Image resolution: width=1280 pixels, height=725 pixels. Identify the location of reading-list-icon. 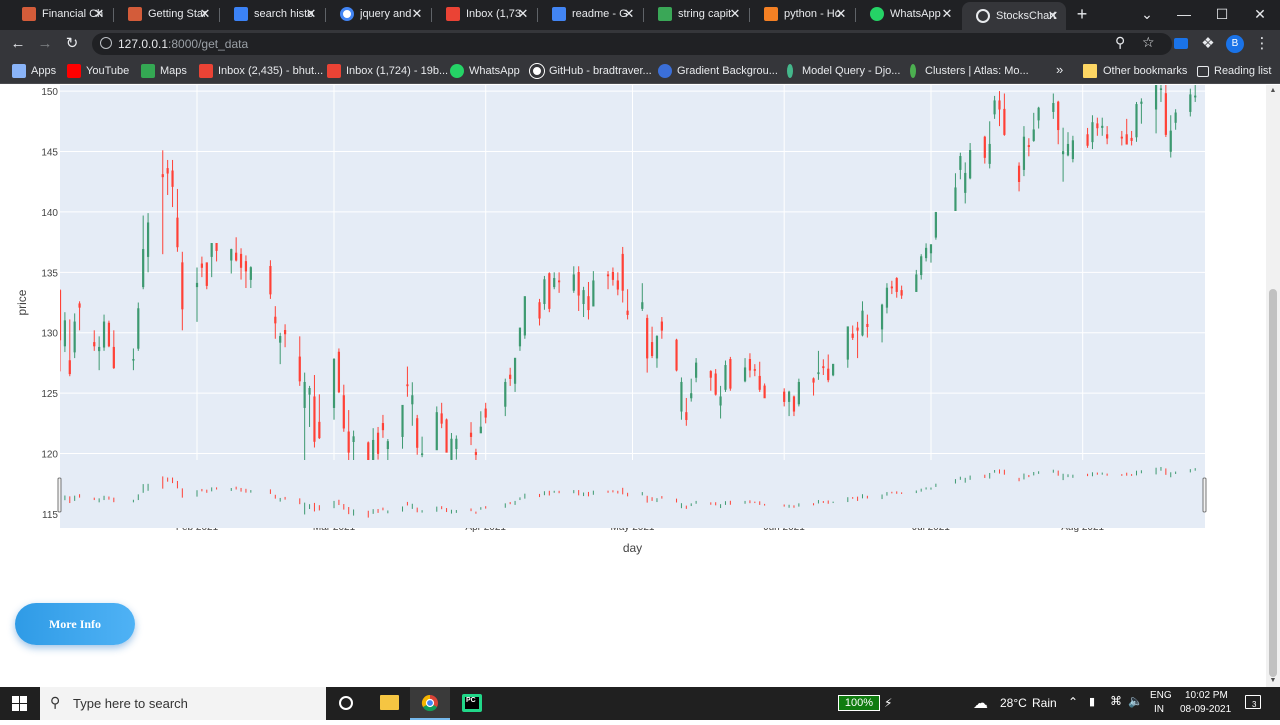
(1203, 71).